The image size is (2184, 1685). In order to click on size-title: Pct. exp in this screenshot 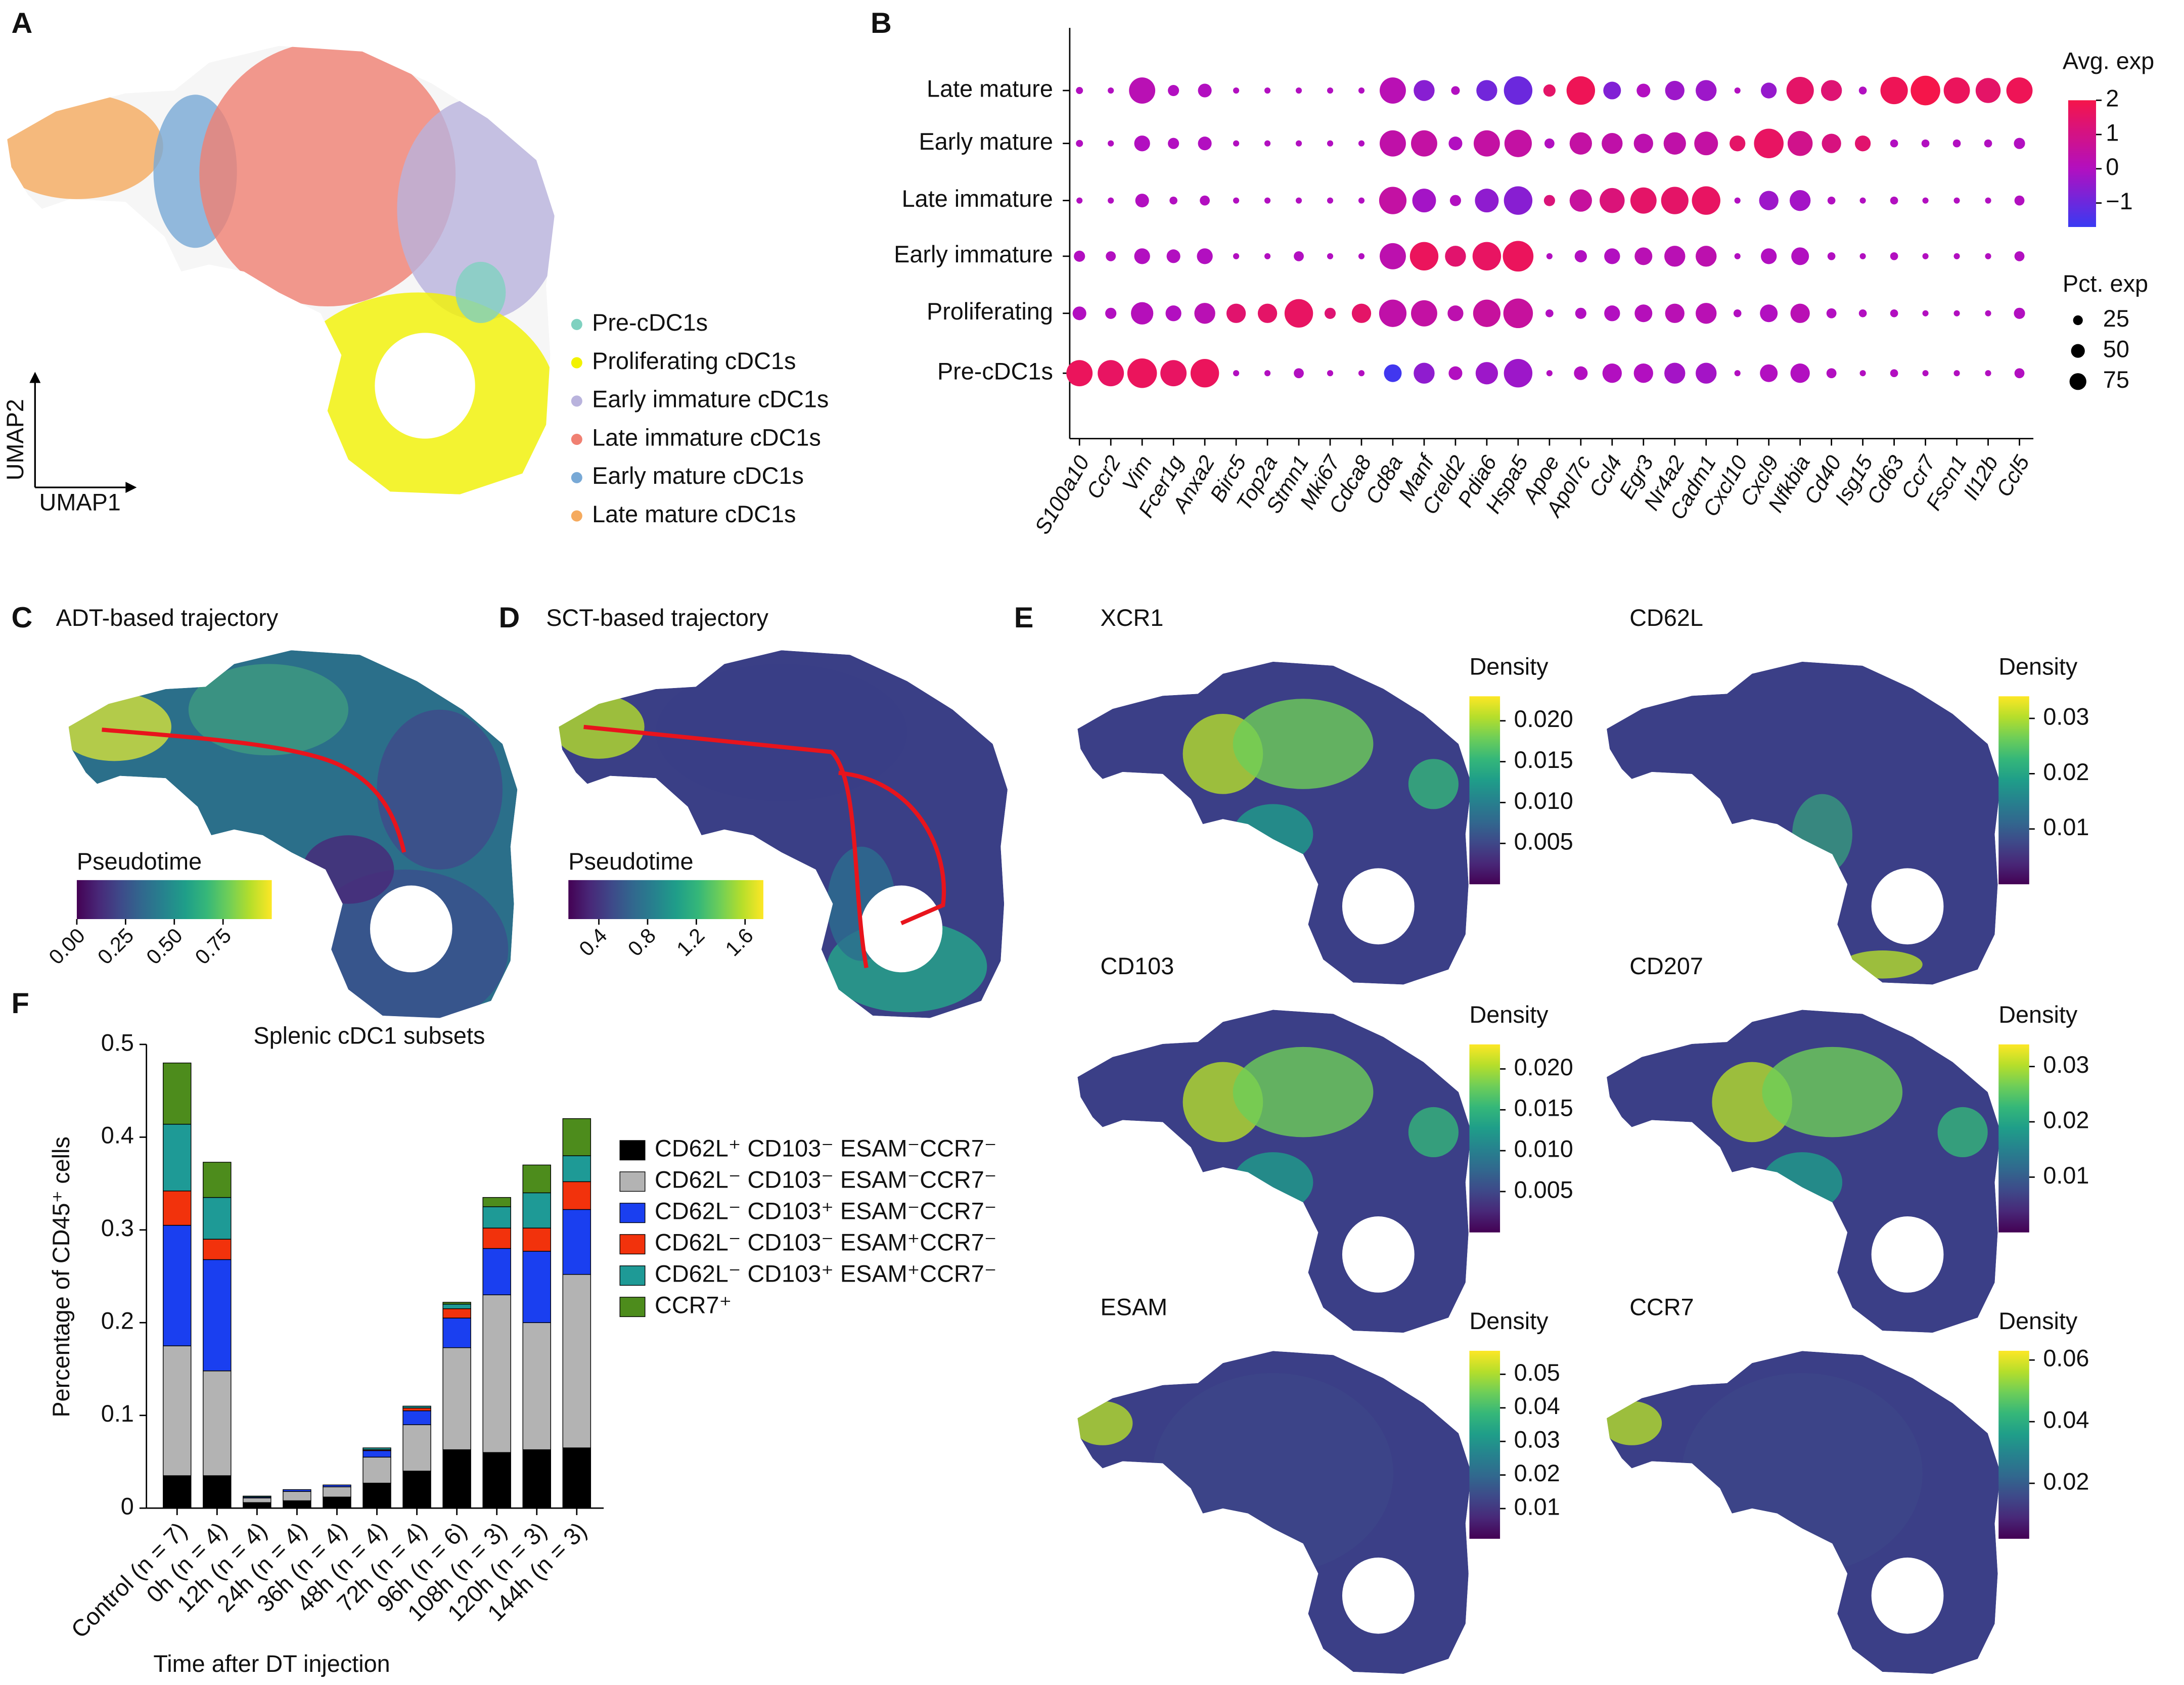, I will do `click(2105, 283)`.